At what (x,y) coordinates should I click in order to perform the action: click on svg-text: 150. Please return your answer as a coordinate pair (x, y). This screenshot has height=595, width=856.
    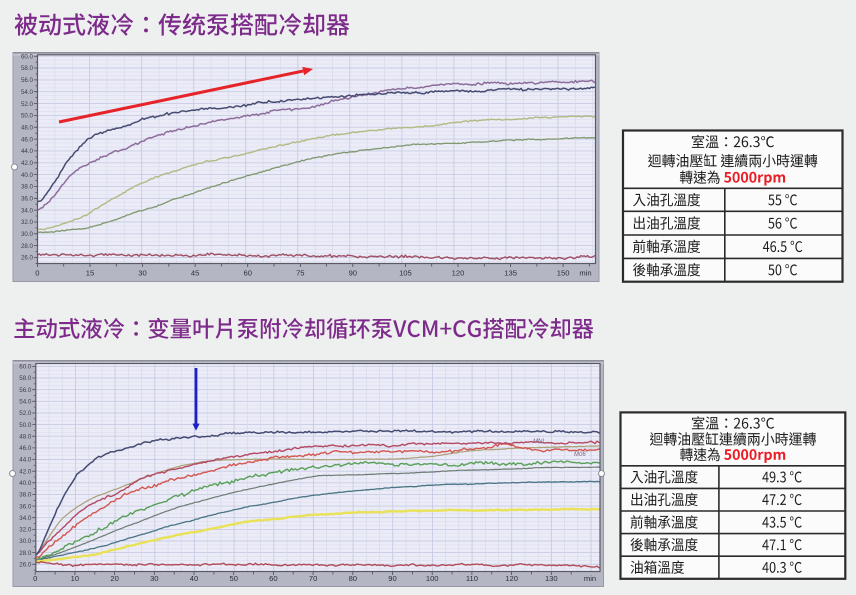
    Looking at the image, I should click on (563, 272).